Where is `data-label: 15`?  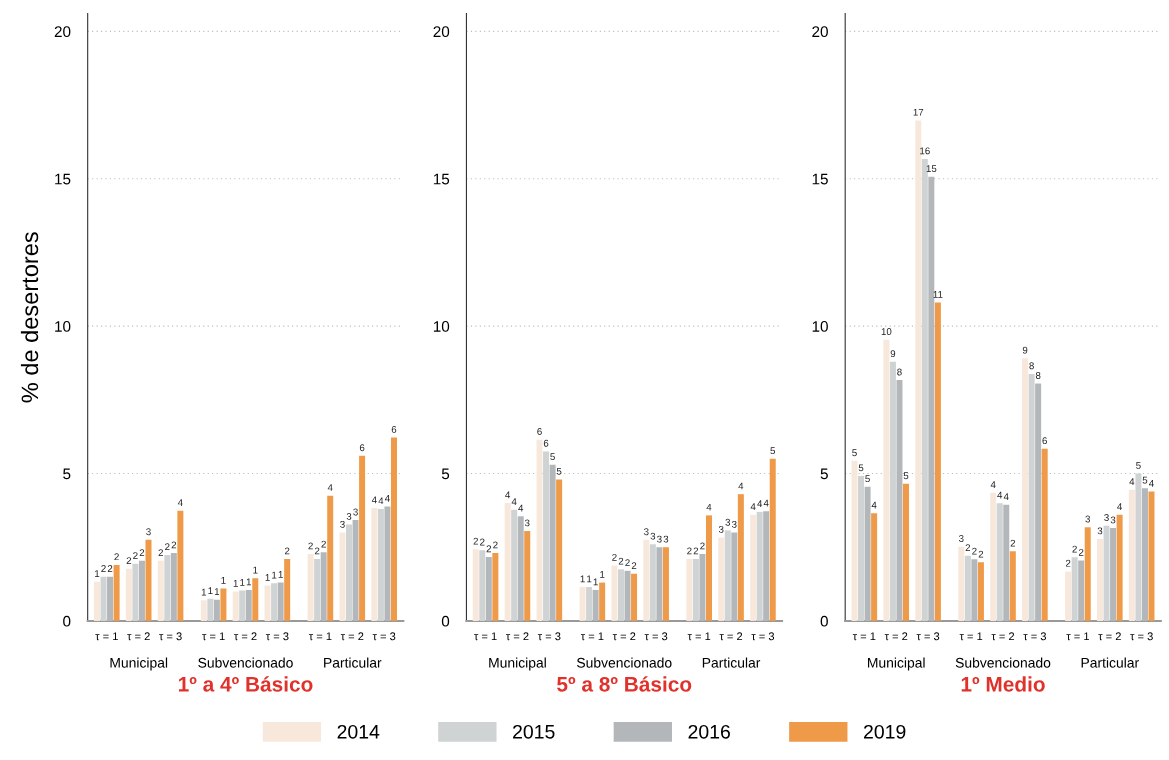 data-label: 15 is located at coordinates (931, 168).